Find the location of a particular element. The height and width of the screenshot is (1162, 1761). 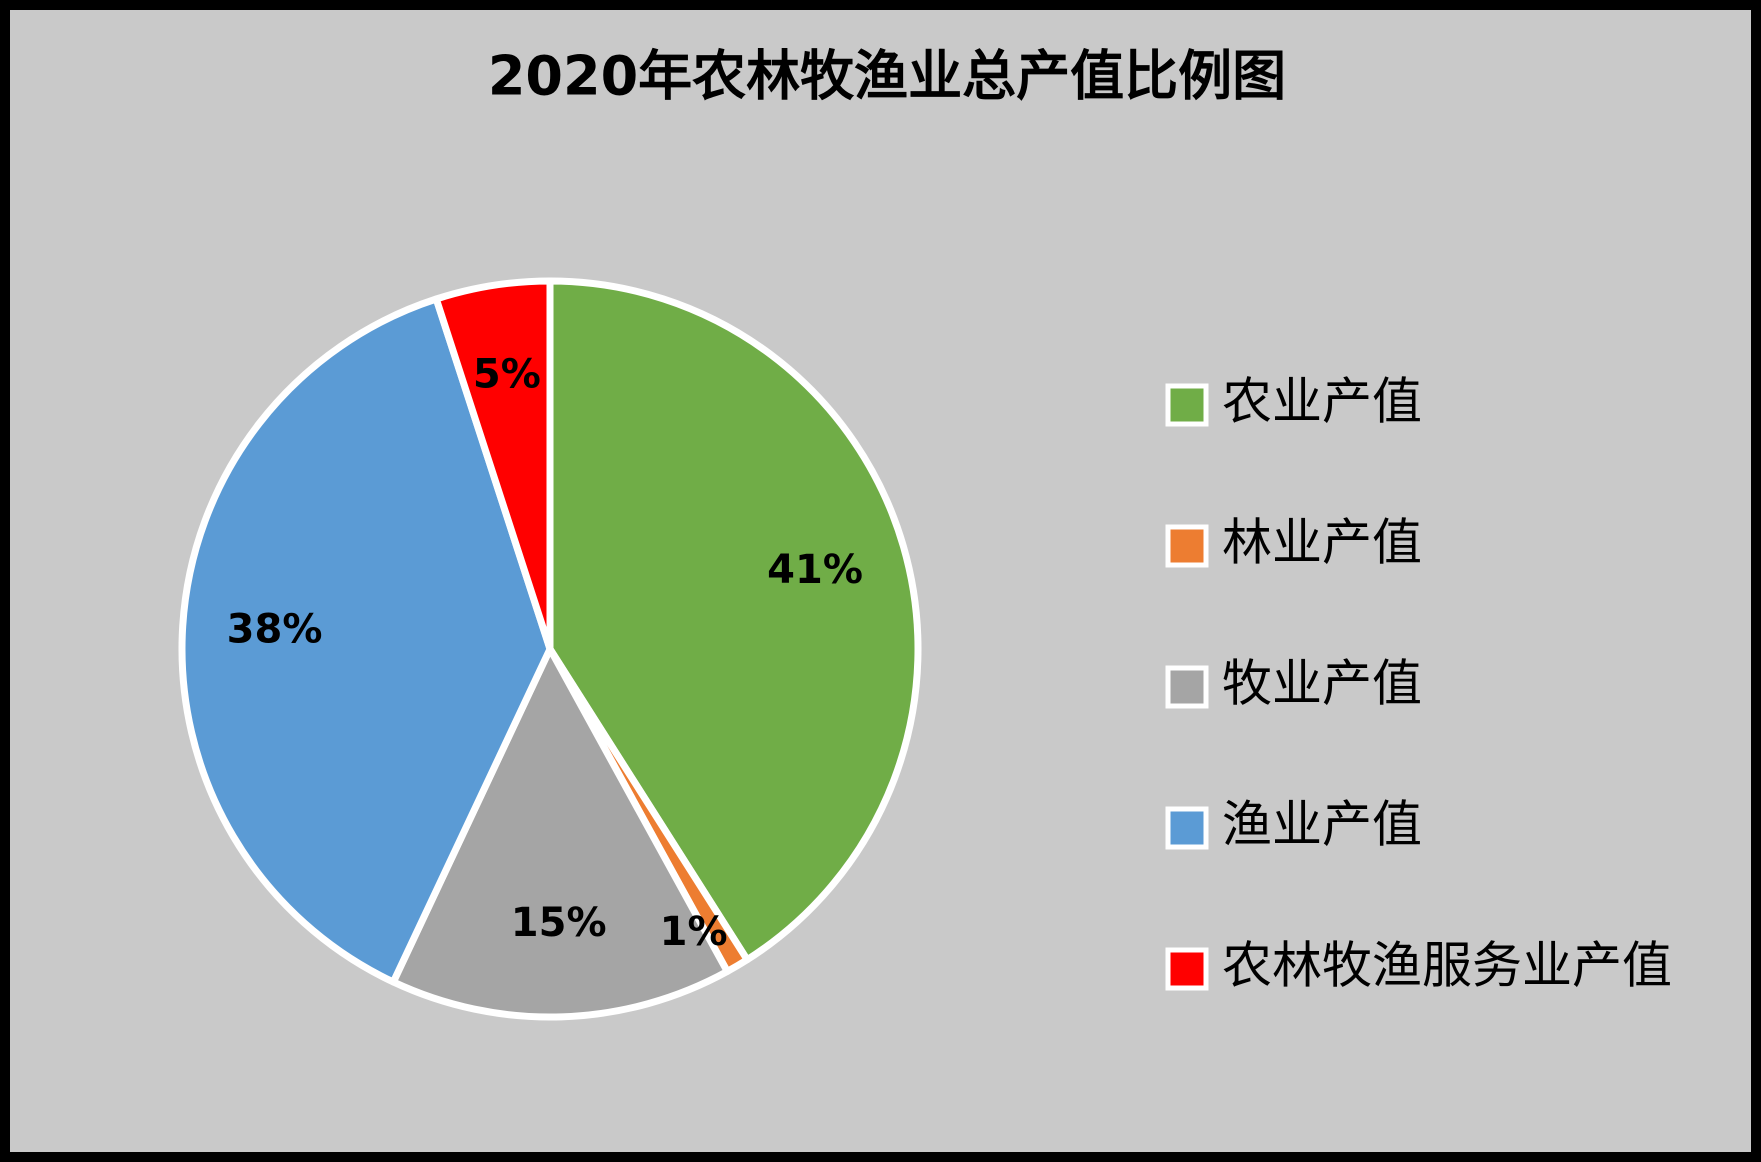

legend-label: 牧业产值 is located at coordinates (1322, 684).